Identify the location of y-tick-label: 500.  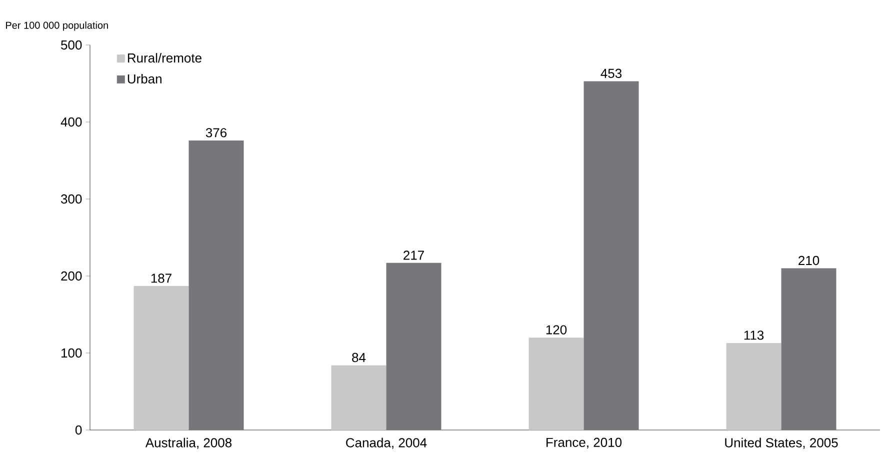
(71, 45).